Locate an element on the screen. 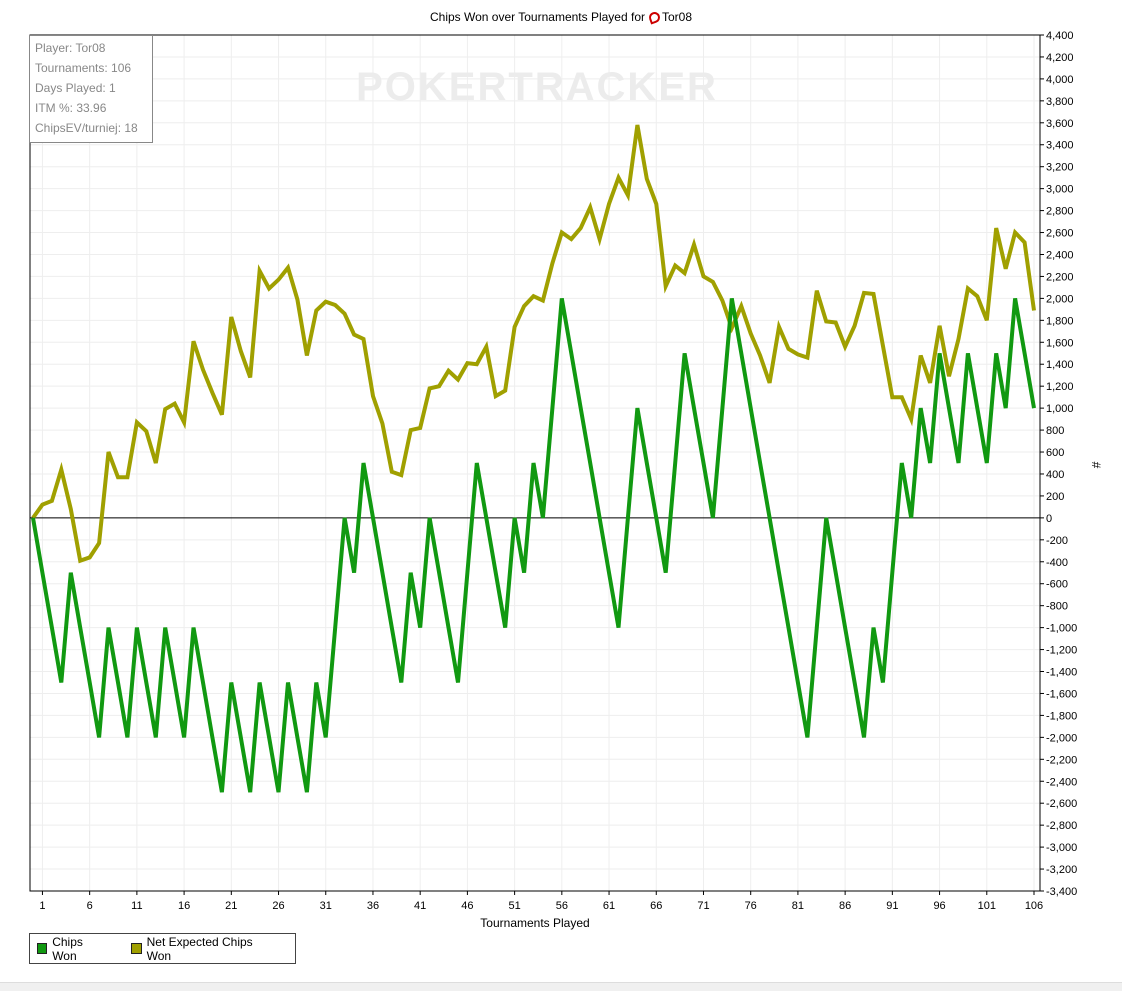 This screenshot has width=1122, height=991. y-tick-label: 200 is located at coordinates (1055, 497).